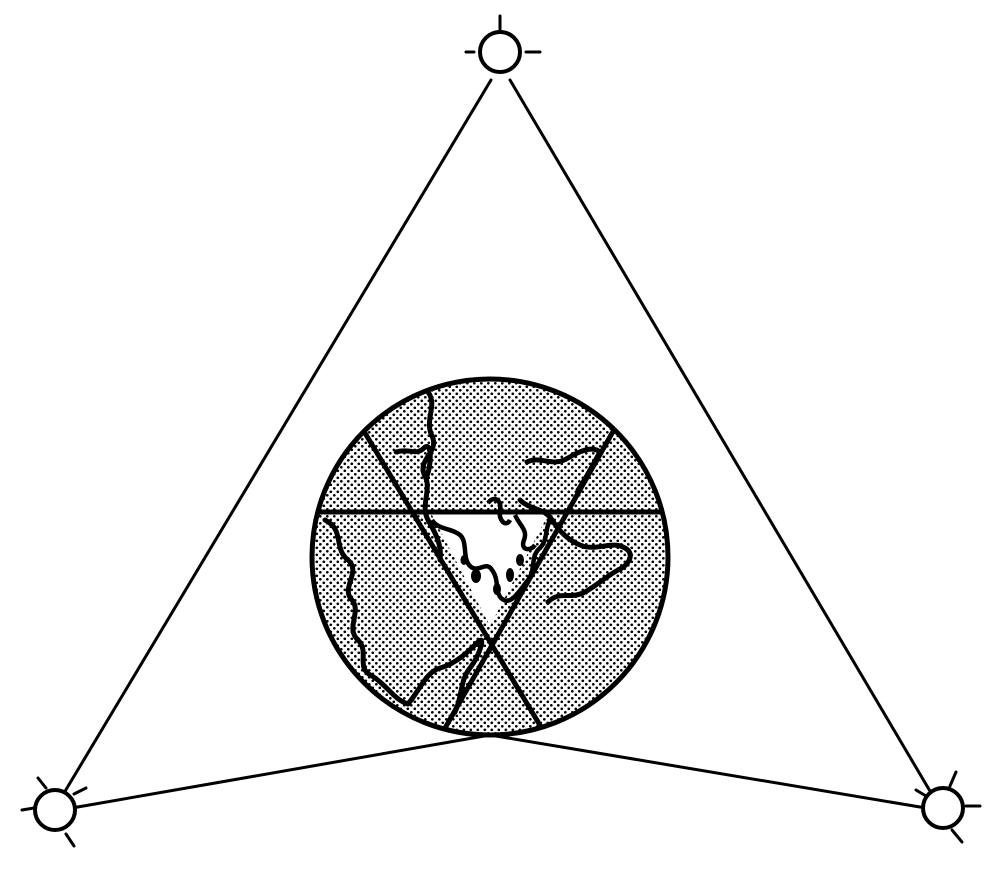  Describe the element at coordinates (524, 532) in the screenshot. I see `gulf-outline` at that location.